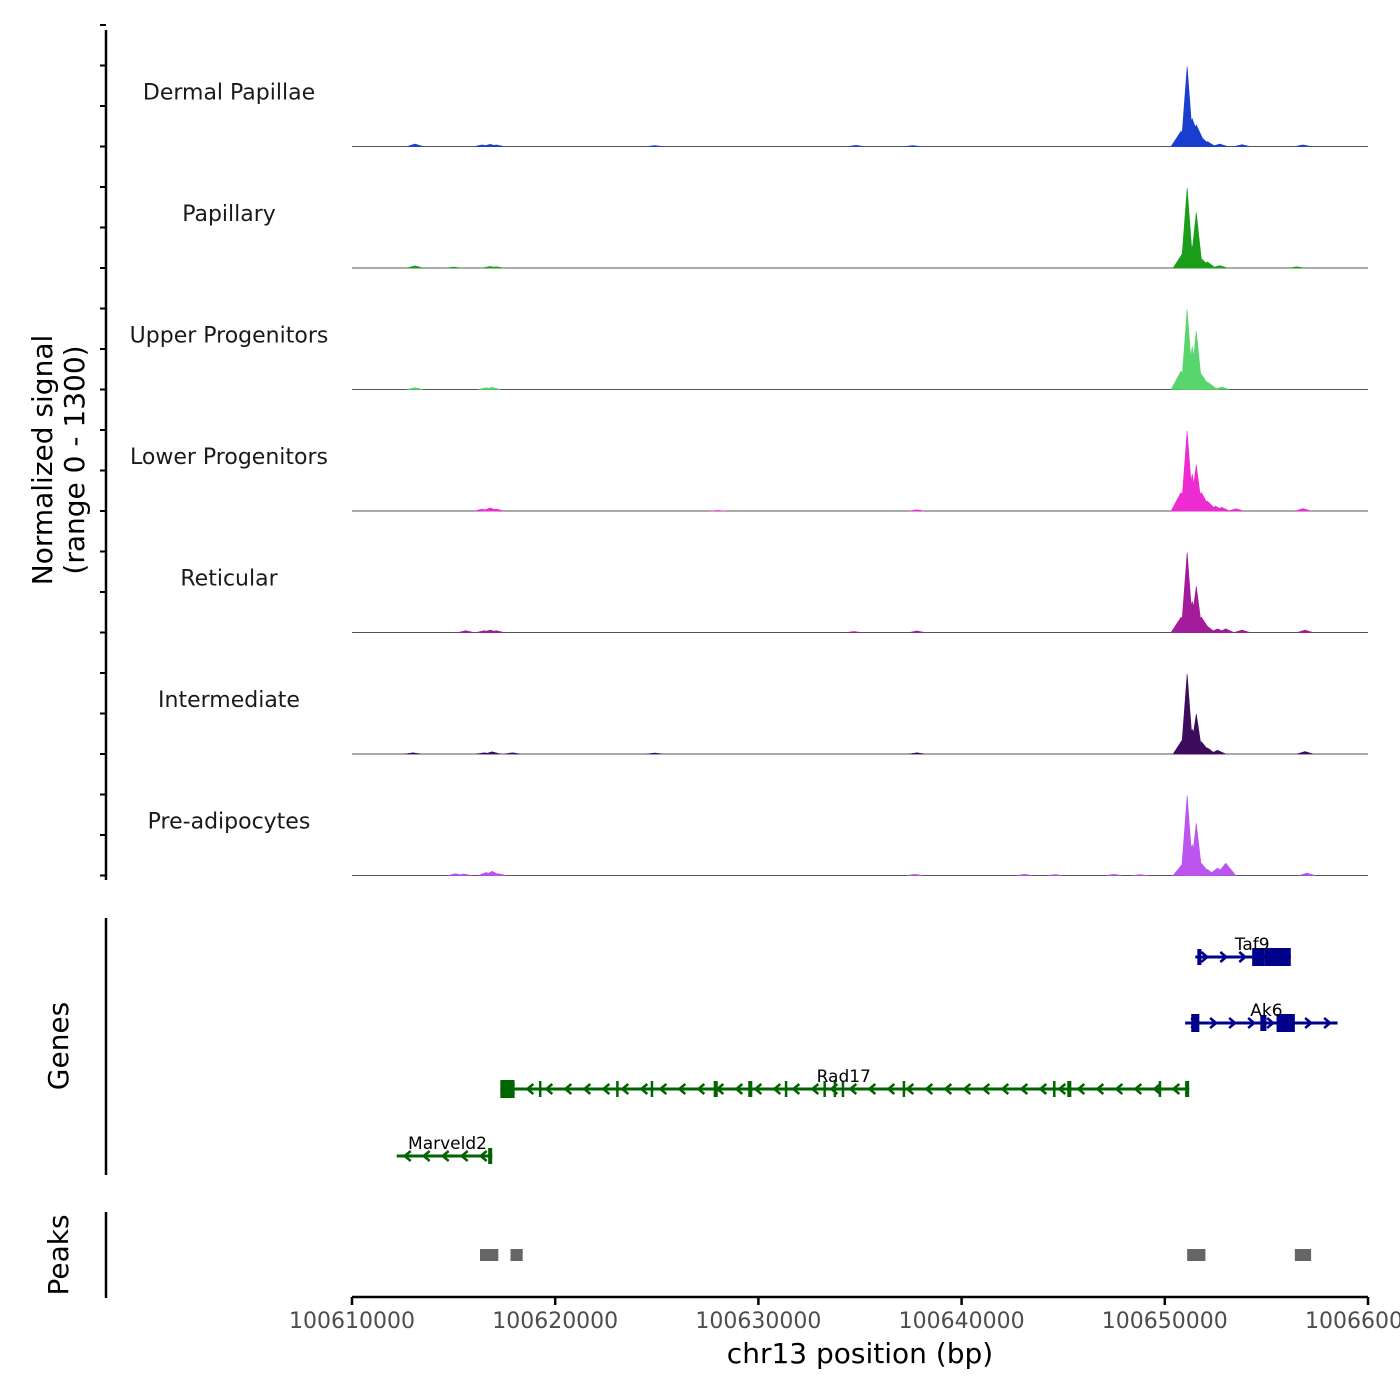 The width and height of the screenshot is (1400, 1400). I want to click on track-pre-adipocytes: Pre-adipocytes, so click(758, 835).